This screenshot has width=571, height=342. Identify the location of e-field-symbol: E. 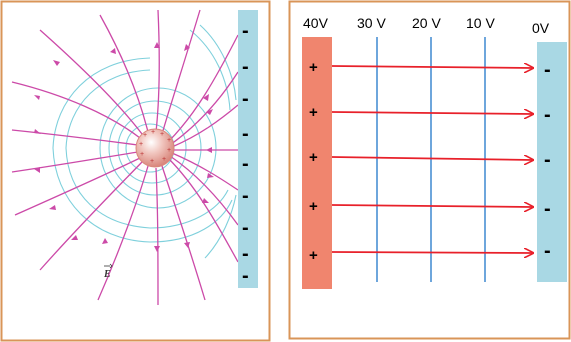
(107, 274).